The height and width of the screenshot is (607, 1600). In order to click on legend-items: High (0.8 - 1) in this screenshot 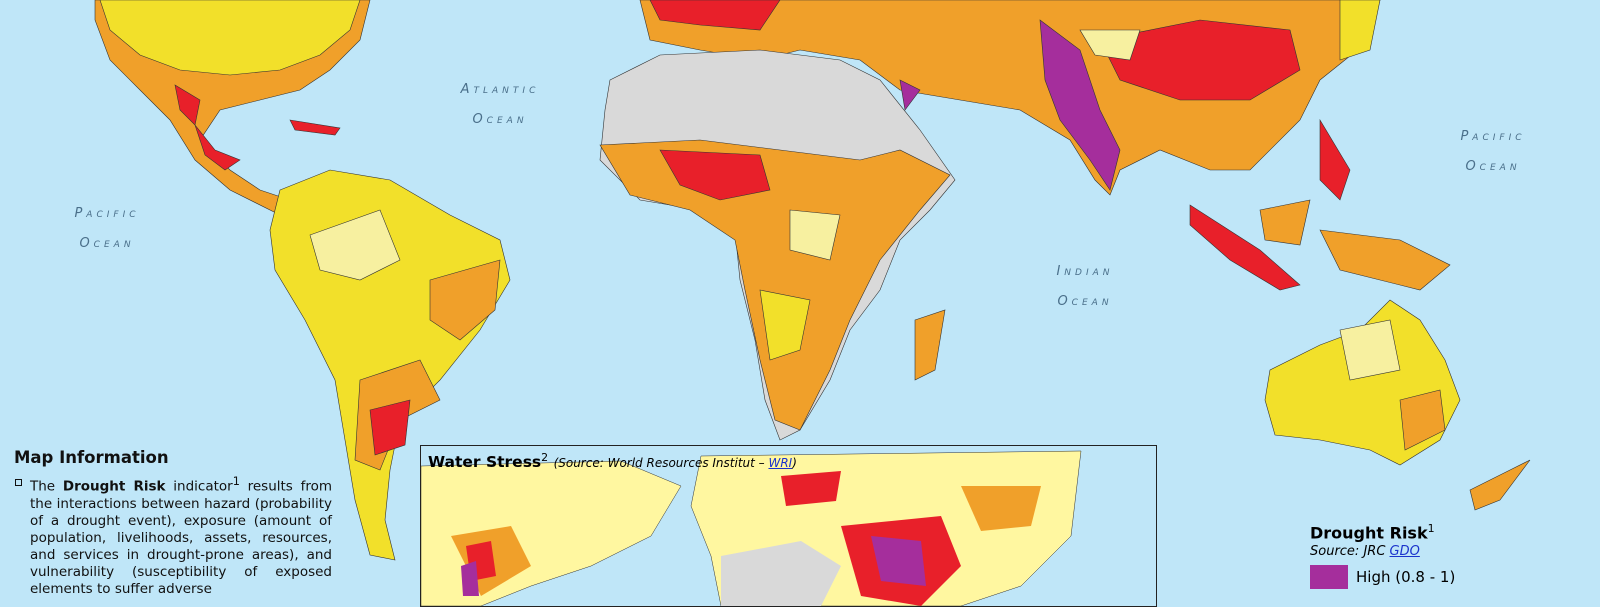, I will do `click(1383, 577)`.